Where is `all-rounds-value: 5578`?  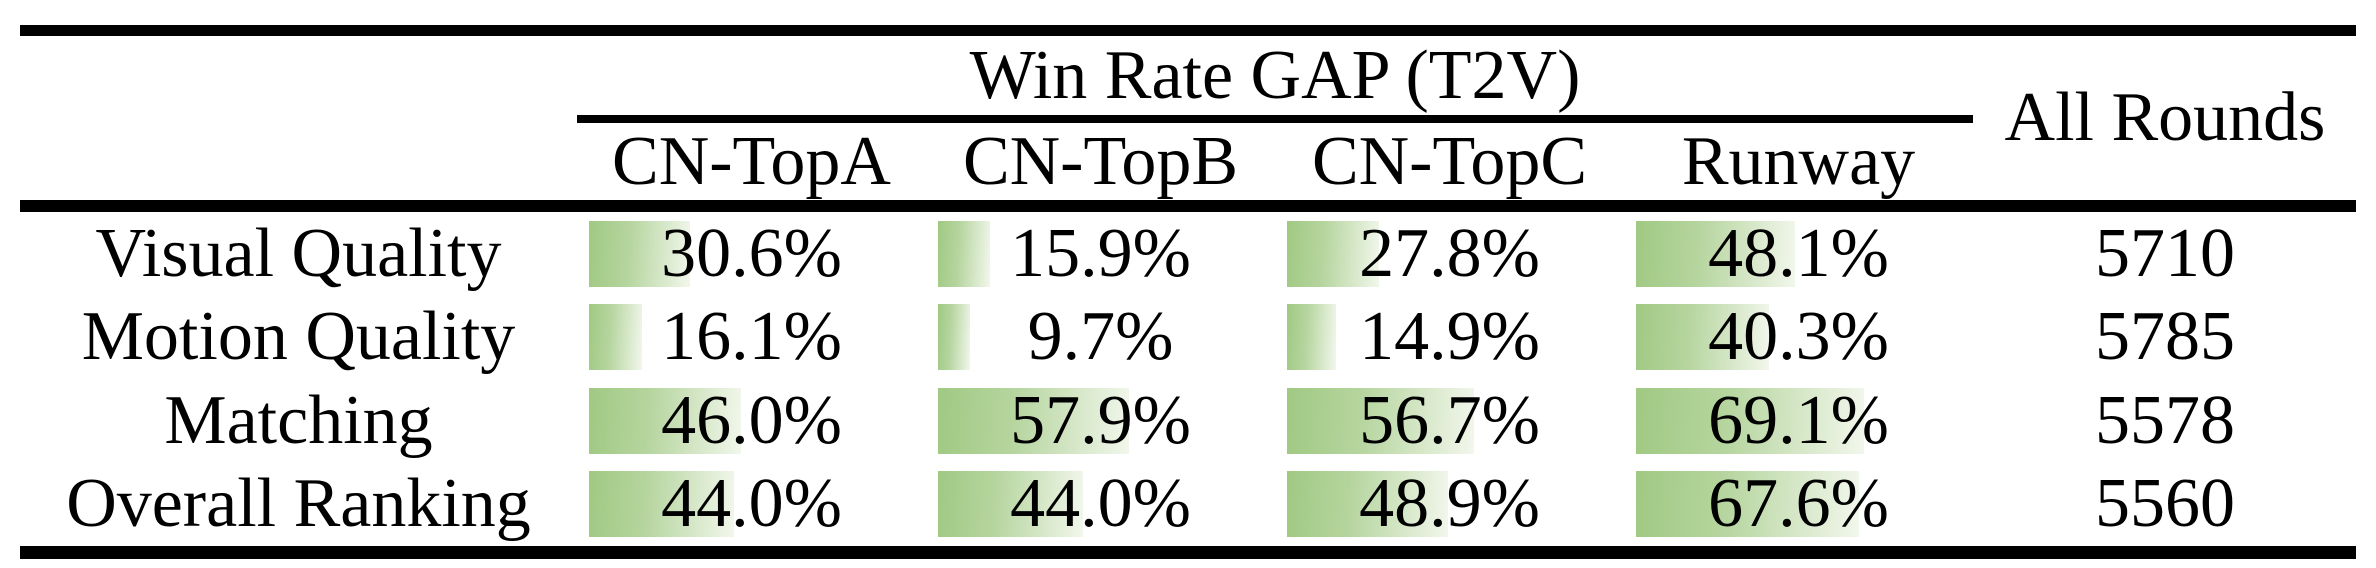 all-rounds-value: 5578 is located at coordinates (2165, 420).